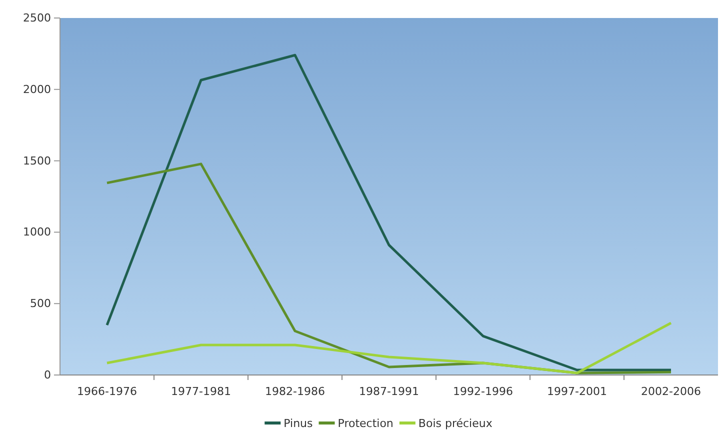  I want to click on y-tick-label: 1500, so click(37, 161).